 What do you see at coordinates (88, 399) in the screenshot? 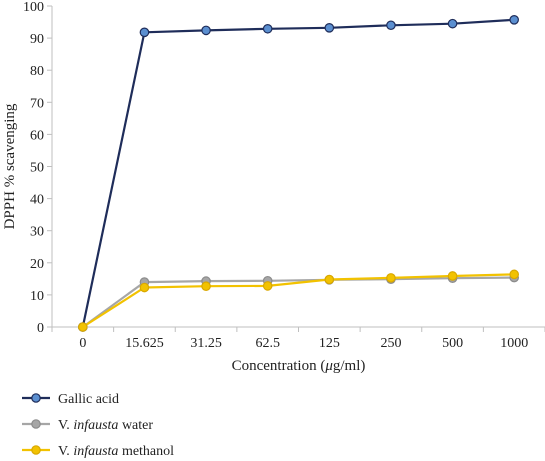
I see `legend-label: Gallic acid` at bounding box center [88, 399].